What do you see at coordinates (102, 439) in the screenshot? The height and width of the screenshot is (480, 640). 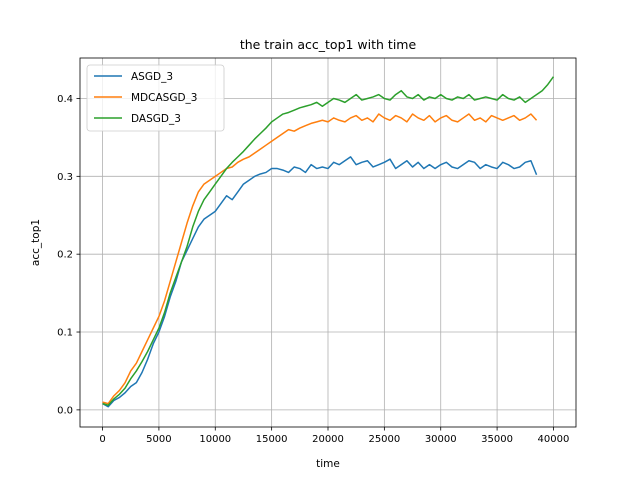 I see `x-tick-label: 0` at bounding box center [102, 439].